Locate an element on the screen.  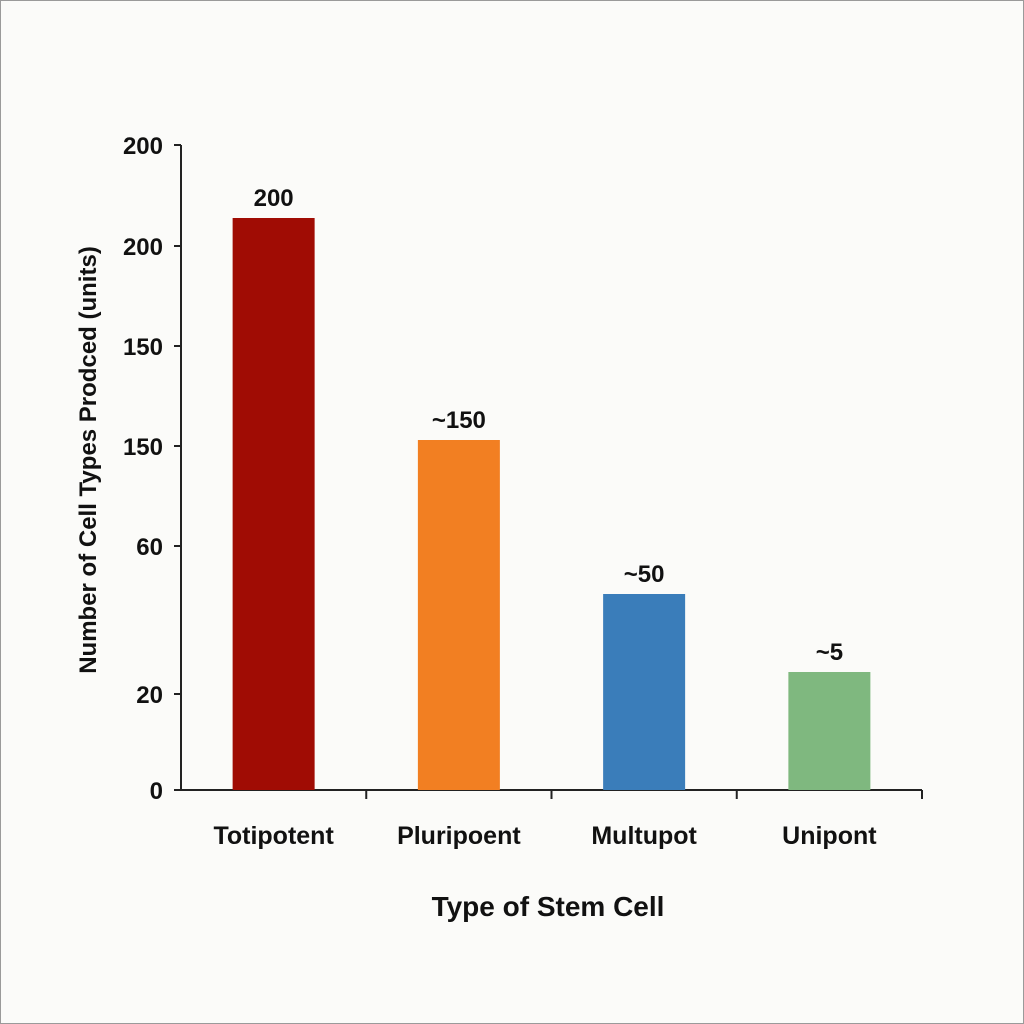
x-tick-label: Totipotent is located at coordinates (273, 836).